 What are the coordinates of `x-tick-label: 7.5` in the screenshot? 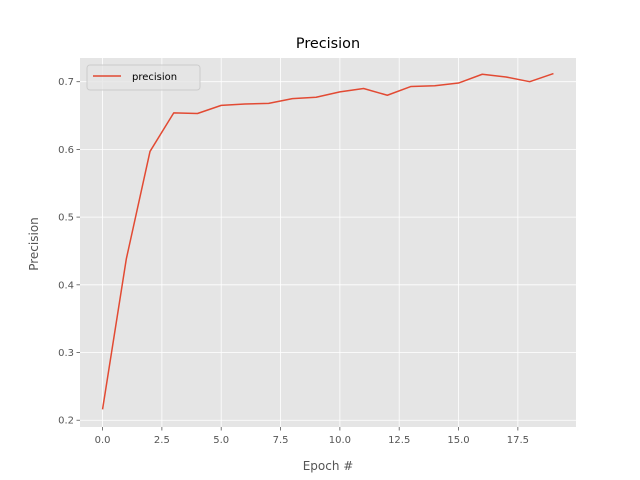 It's located at (281, 440).